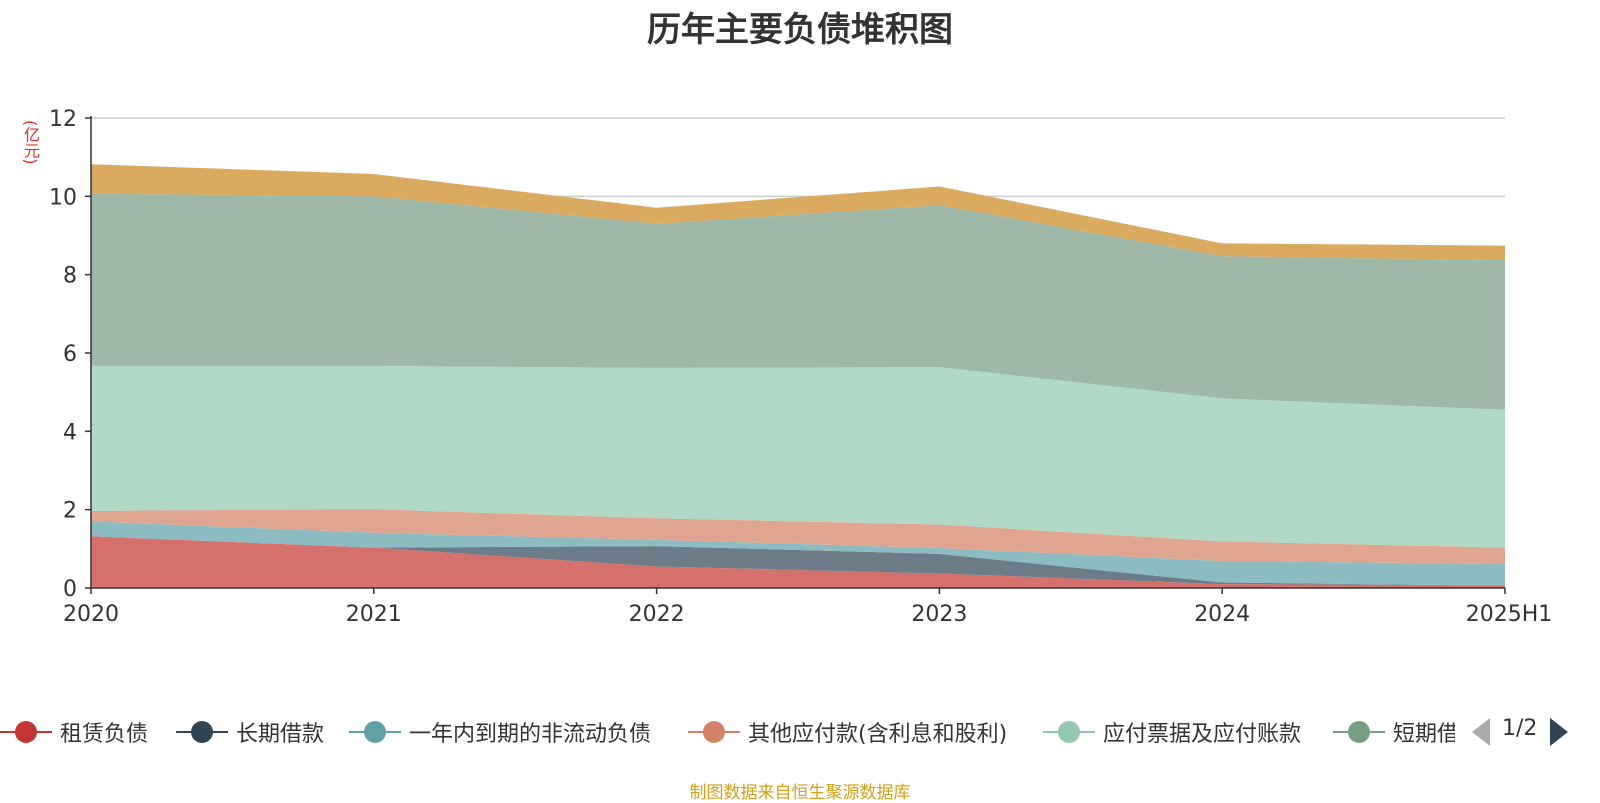 This screenshot has height=803, width=1600. I want to click on legend-pager: 1/2, so click(1530, 732).